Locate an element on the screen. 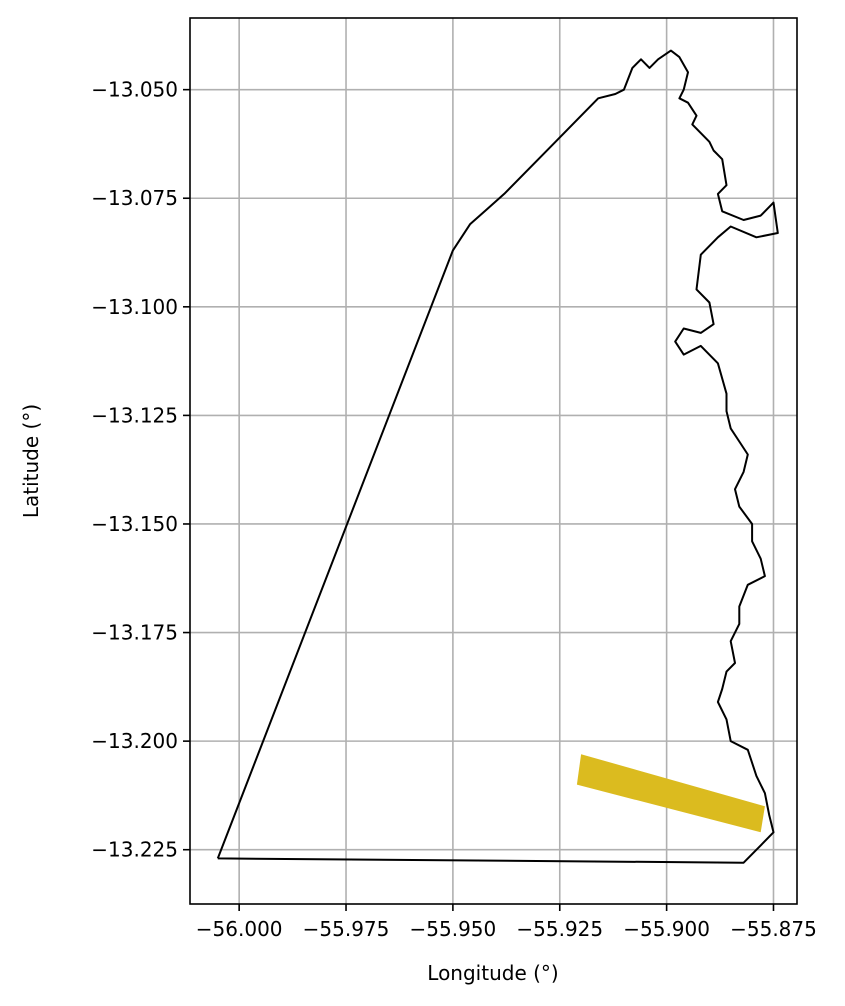 The image size is (845, 1006). y-tick-label-5: −13.175 is located at coordinates (134, 633).